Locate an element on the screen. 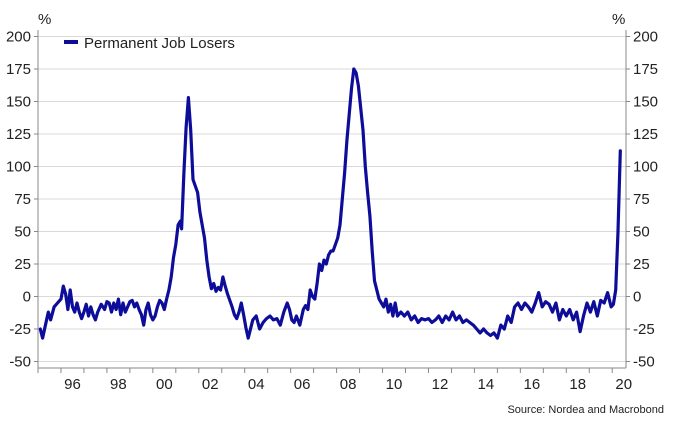 Image resolution: width=680 pixels, height=428 pixels. y-tick-label-left: 75 is located at coordinates (22, 199).